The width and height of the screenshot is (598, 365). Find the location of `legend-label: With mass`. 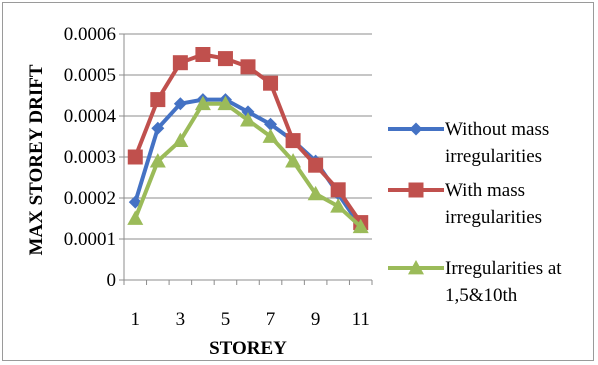

legend-label: With mass is located at coordinates (485, 190).